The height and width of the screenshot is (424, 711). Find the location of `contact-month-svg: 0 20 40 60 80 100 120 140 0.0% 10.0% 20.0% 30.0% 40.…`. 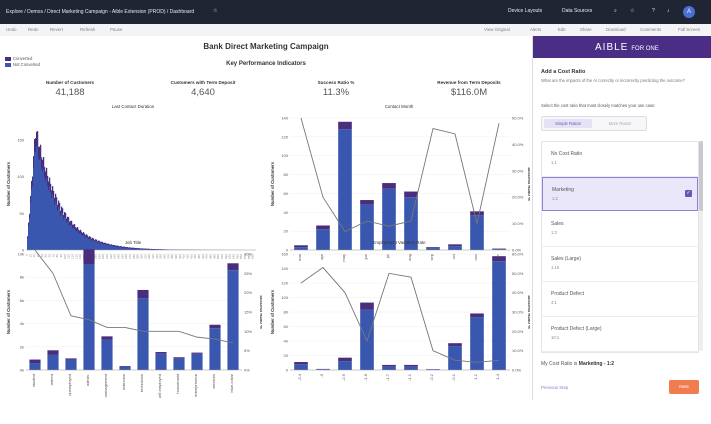

contact-month-svg: 0 20 40 60 80 100 120 140 0.0% 10.0% 20.0% 30.0% 40.… is located at coordinates (400, 189).